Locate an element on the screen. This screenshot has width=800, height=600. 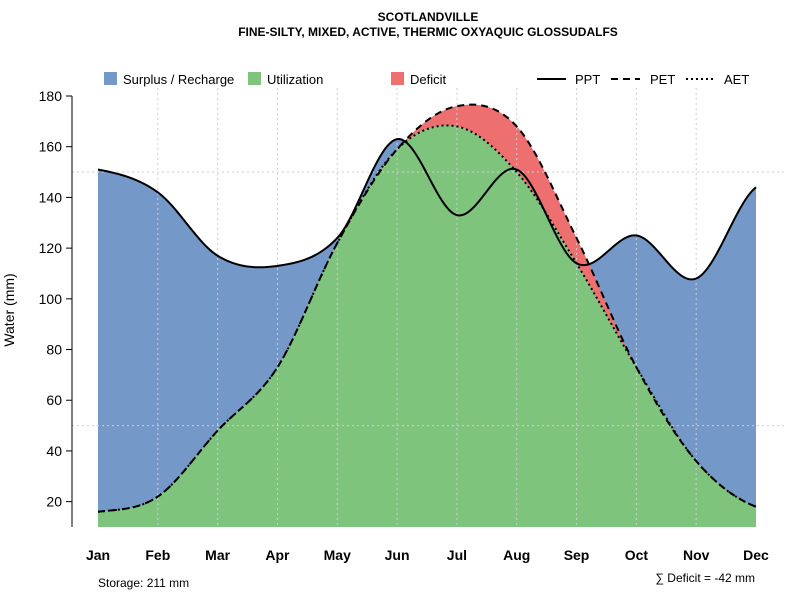
x-tick-label: Oct is located at coordinates (637, 555).